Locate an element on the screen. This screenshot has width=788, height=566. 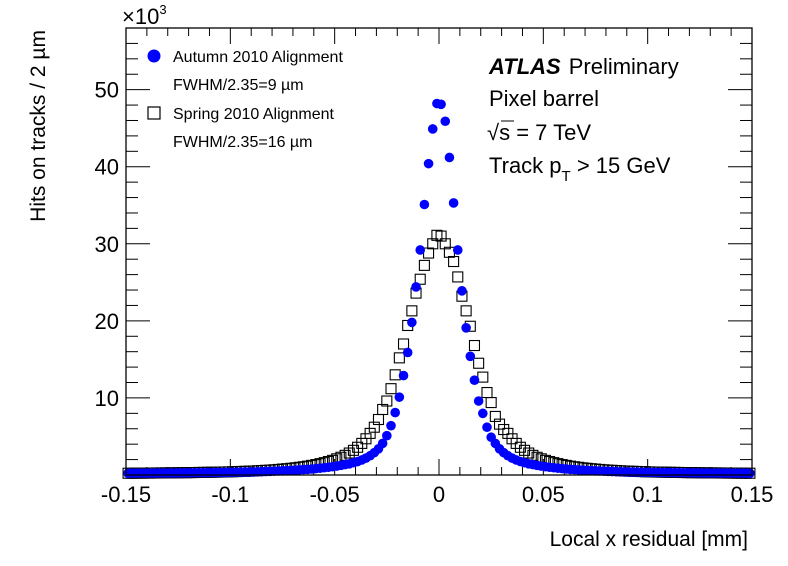
legend-subtitle-spring: FWHM/2.35=16 µm is located at coordinates (242, 142).